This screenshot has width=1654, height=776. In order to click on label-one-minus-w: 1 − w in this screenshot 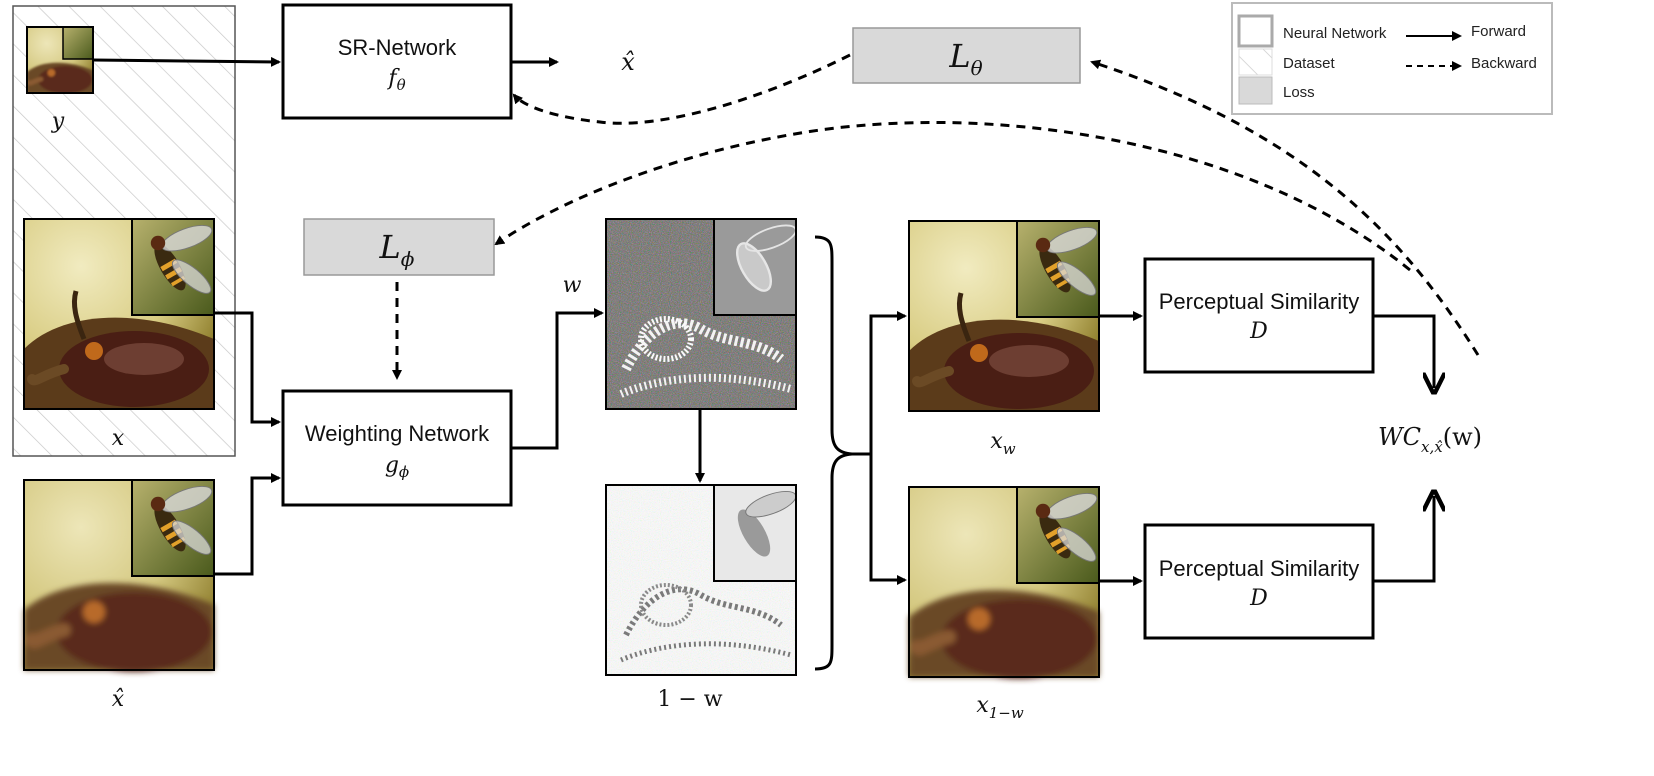, I will do `click(689, 699)`.